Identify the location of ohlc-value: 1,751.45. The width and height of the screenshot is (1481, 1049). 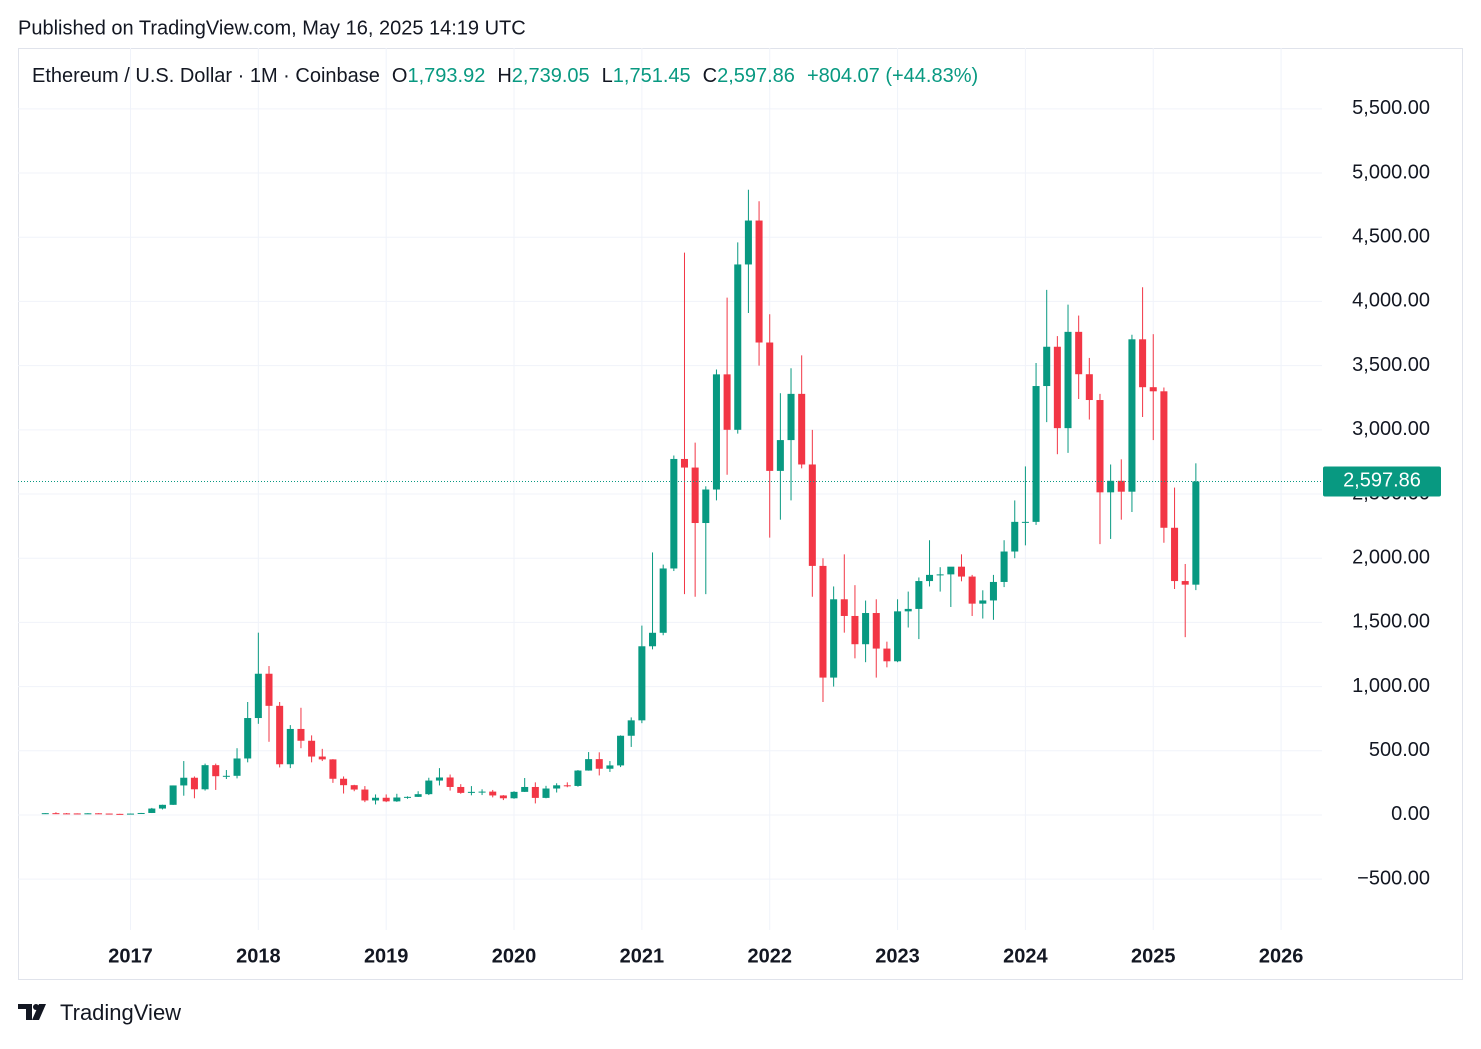
(652, 76).